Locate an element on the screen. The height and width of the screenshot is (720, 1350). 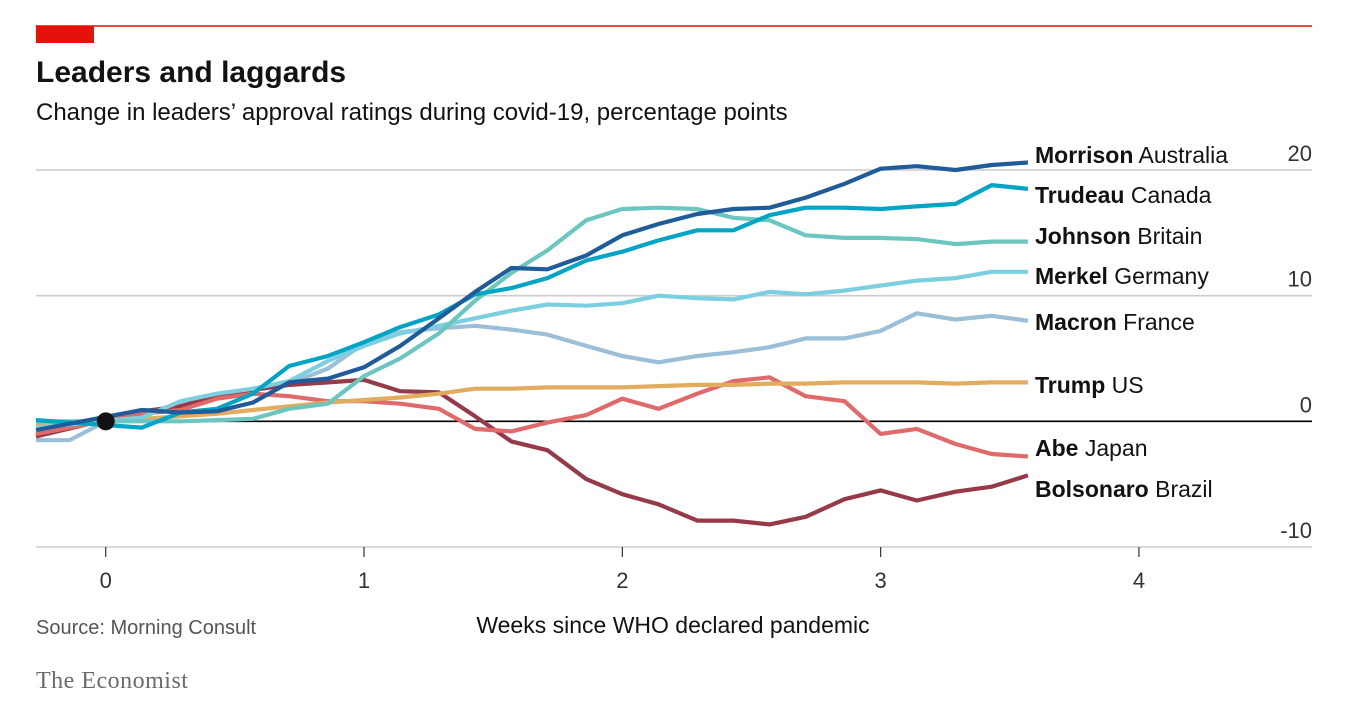
y-tick-label: 20 is located at coordinates (1300, 153).